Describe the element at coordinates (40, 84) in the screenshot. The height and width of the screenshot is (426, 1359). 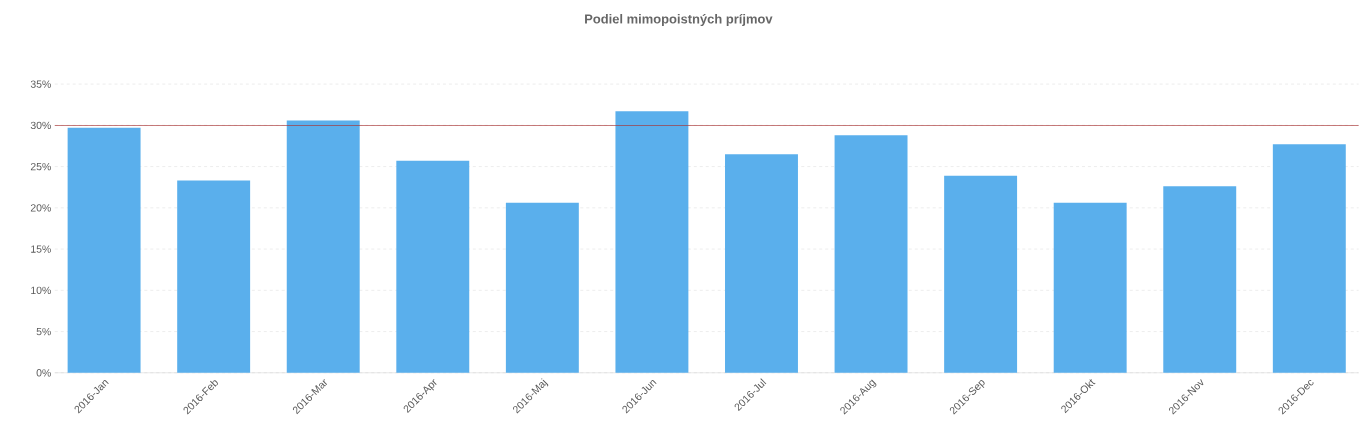
I see `y-tick-label: 35%` at that location.